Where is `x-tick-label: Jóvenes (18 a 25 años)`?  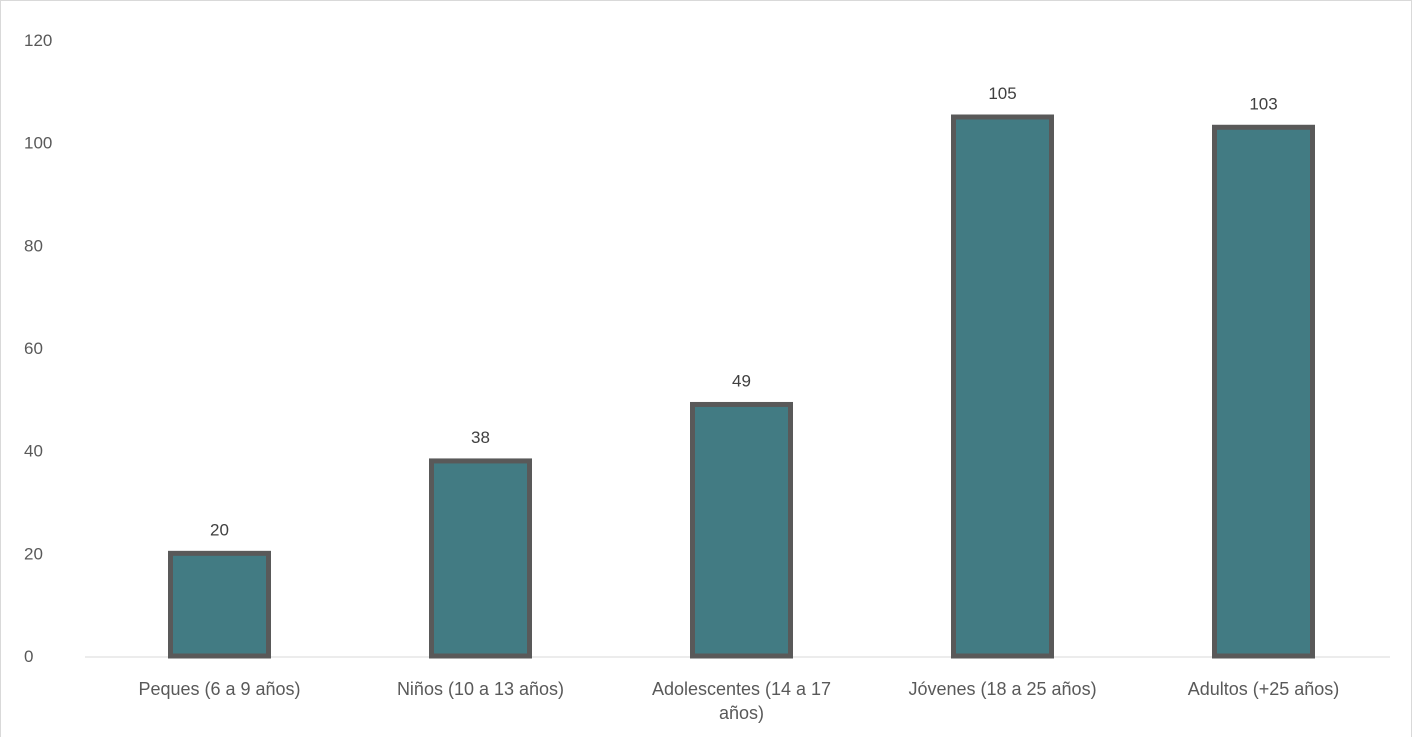
x-tick-label: Jóvenes (18 a 25 años) is located at coordinates (1002, 689).